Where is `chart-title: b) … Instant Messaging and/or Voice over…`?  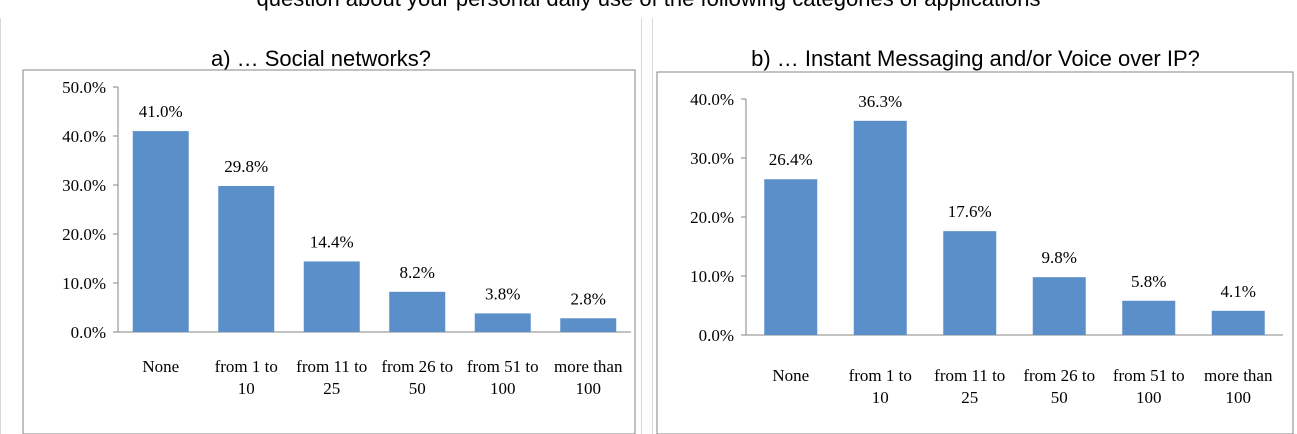
chart-title: b) … Instant Messaging and/or Voice over… is located at coordinates (975, 58).